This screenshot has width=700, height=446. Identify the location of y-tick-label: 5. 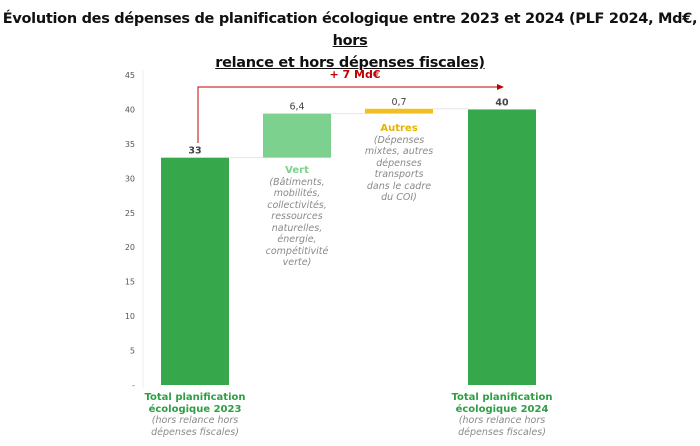
(132, 351).